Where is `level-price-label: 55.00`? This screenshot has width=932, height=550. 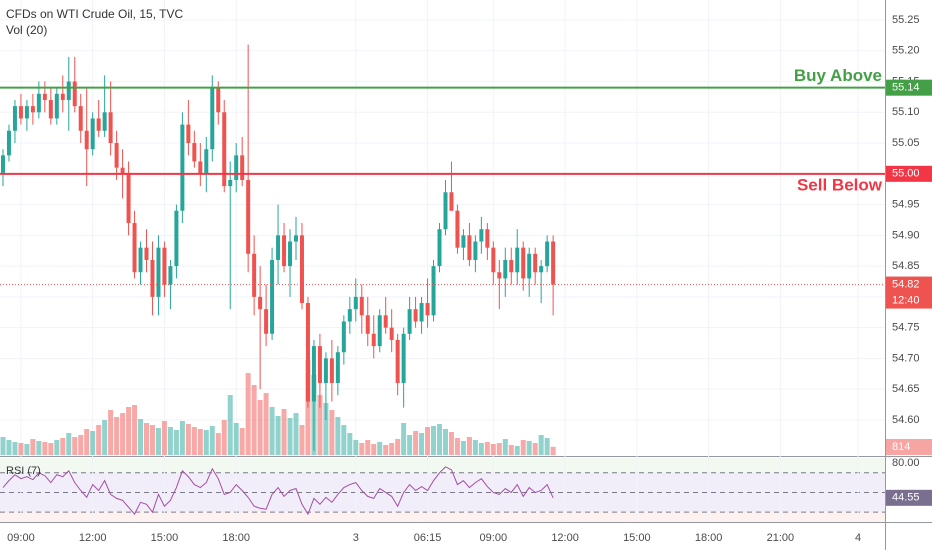
level-price-label: 55.00 is located at coordinates (906, 174).